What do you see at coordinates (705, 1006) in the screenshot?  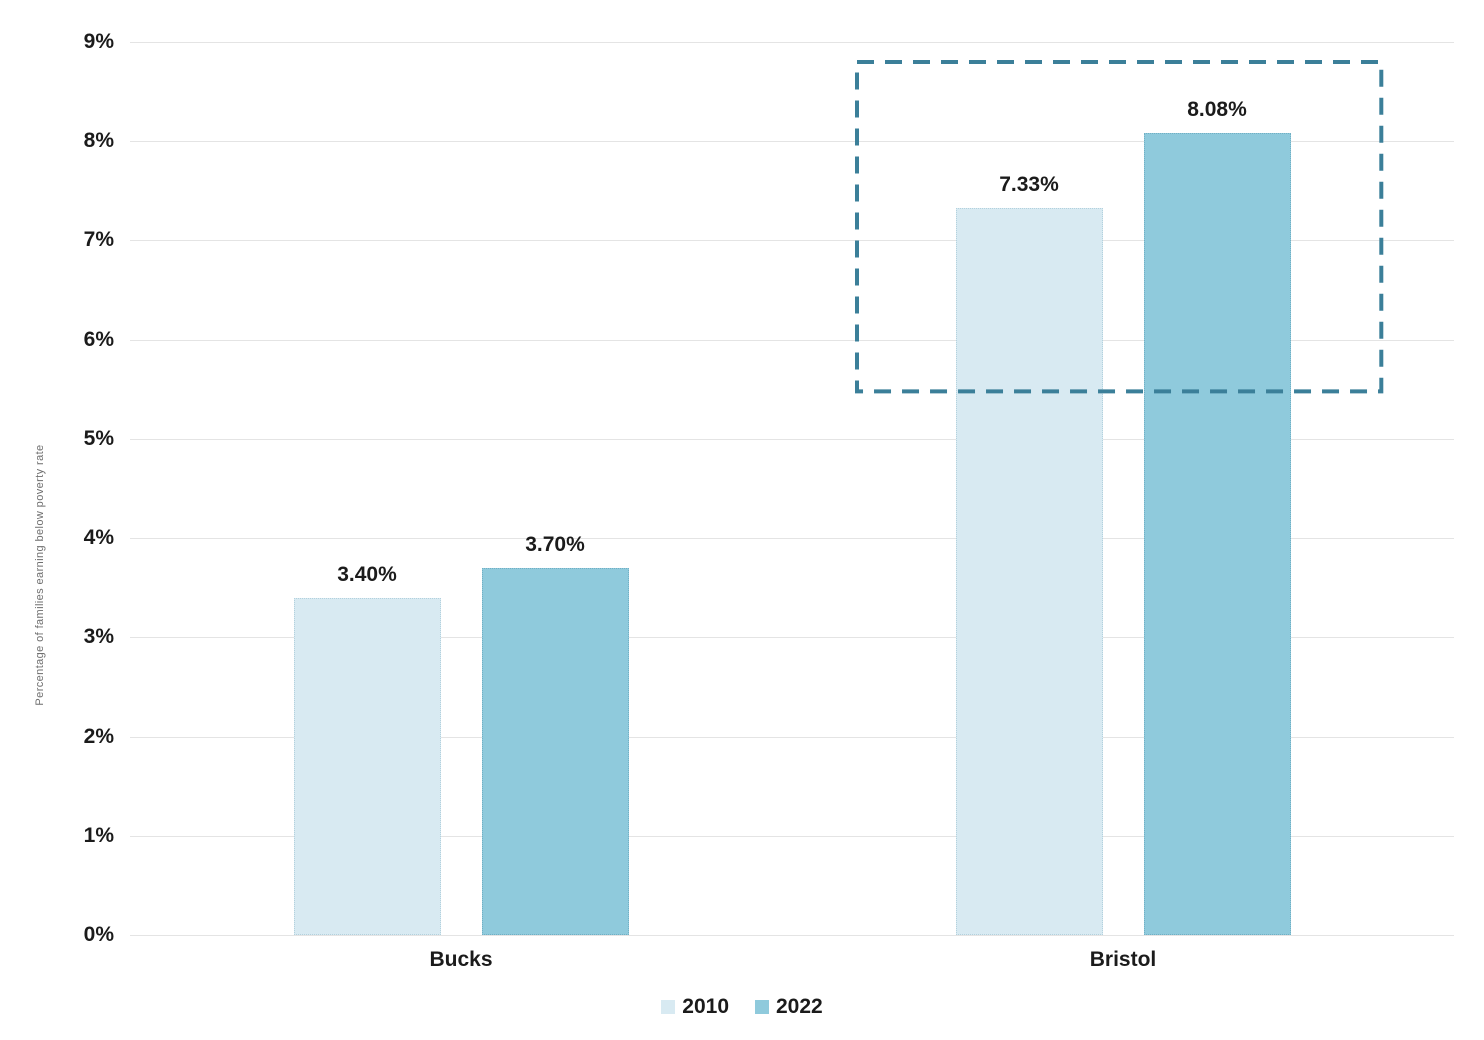 I see `legend-label: 2010` at bounding box center [705, 1006].